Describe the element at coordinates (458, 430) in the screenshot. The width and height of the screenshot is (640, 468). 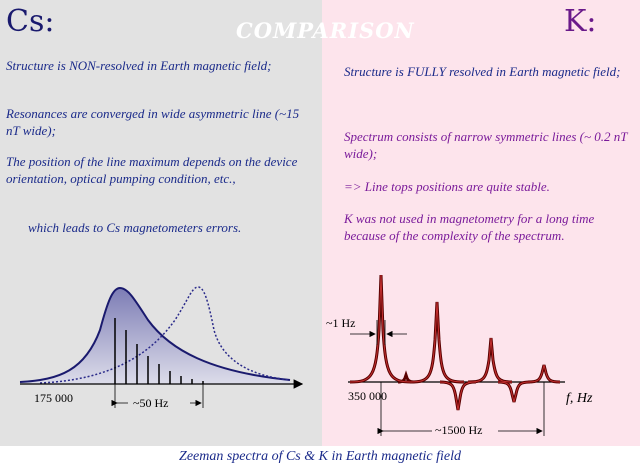
I see `k-span-label: ~1500 Hz` at that location.